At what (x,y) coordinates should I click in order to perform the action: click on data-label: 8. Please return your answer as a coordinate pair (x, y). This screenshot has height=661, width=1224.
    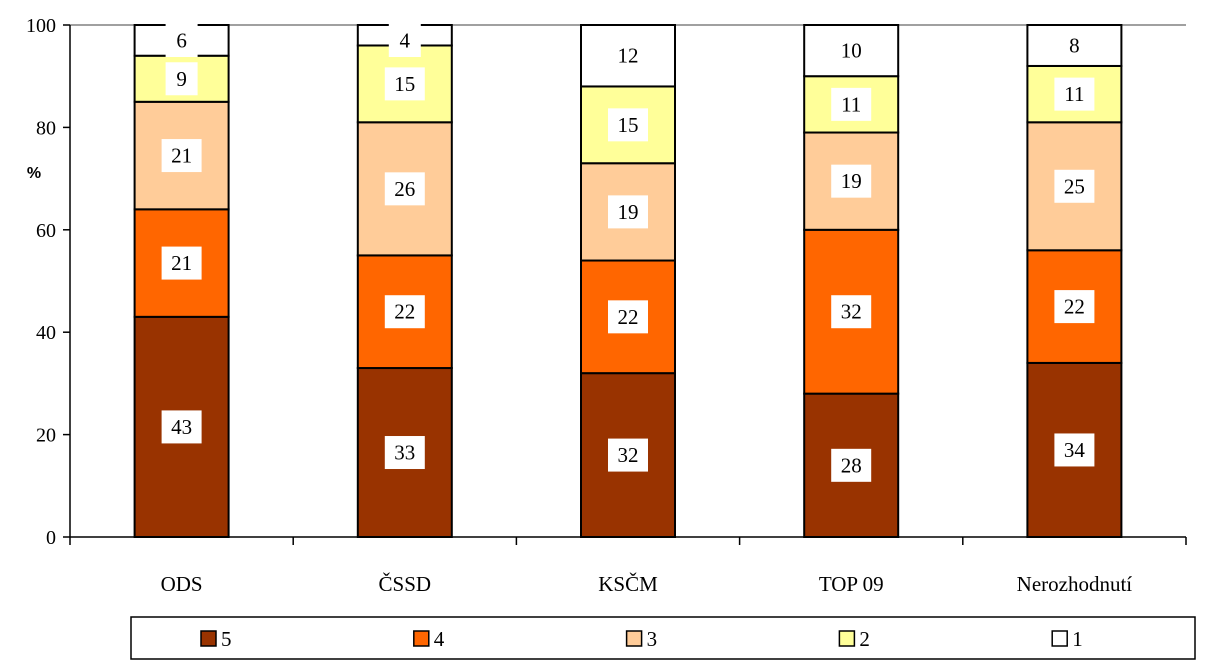
    Looking at the image, I should click on (1074, 45).